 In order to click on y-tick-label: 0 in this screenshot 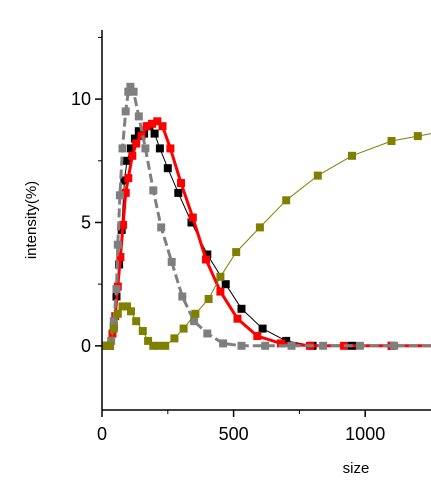, I will do `click(86, 346)`.